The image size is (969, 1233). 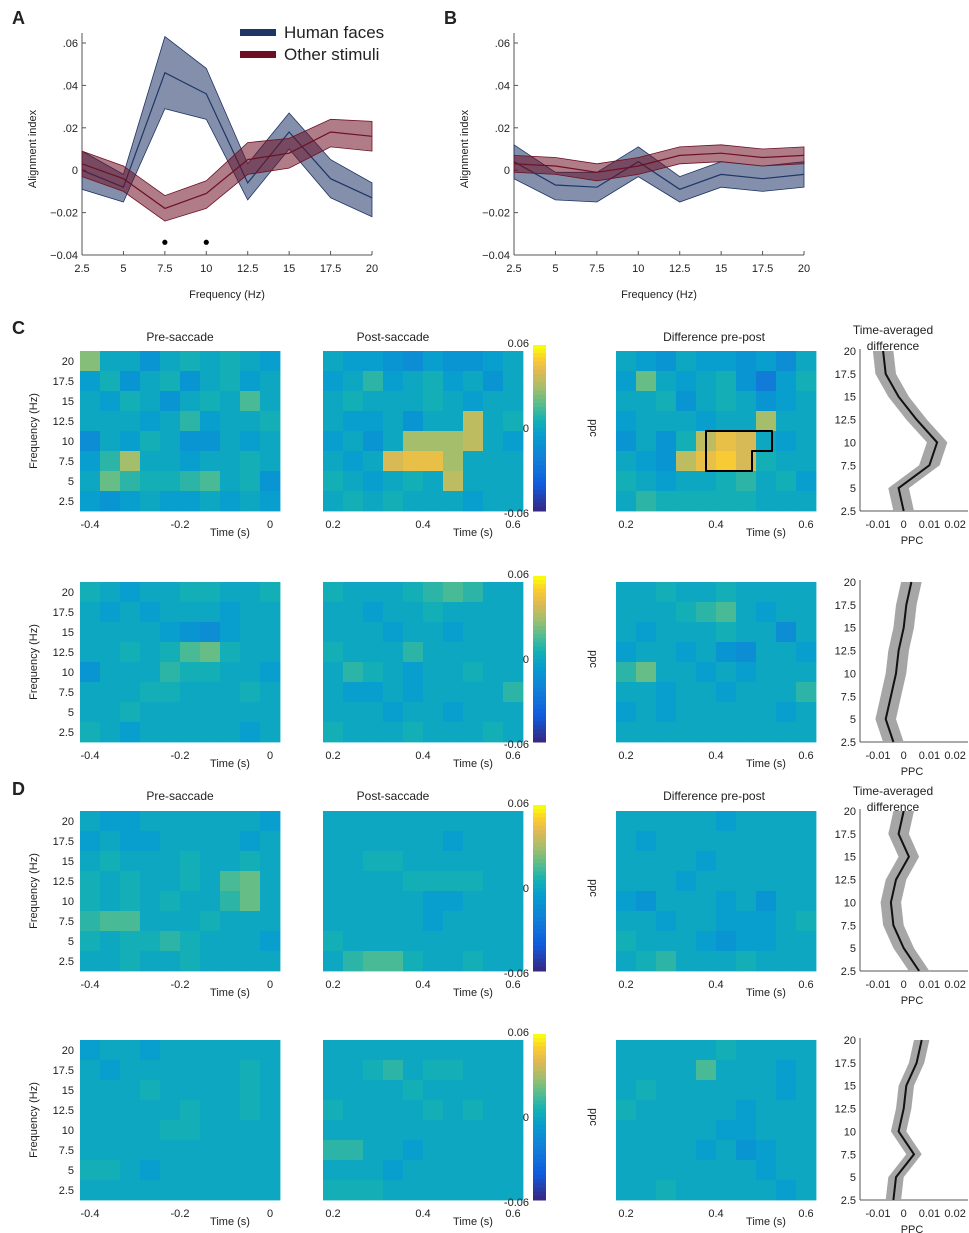 What do you see at coordinates (526, 1118) in the screenshot?
I see `d-bottom-colorbar-tick-label: 0` at bounding box center [526, 1118].